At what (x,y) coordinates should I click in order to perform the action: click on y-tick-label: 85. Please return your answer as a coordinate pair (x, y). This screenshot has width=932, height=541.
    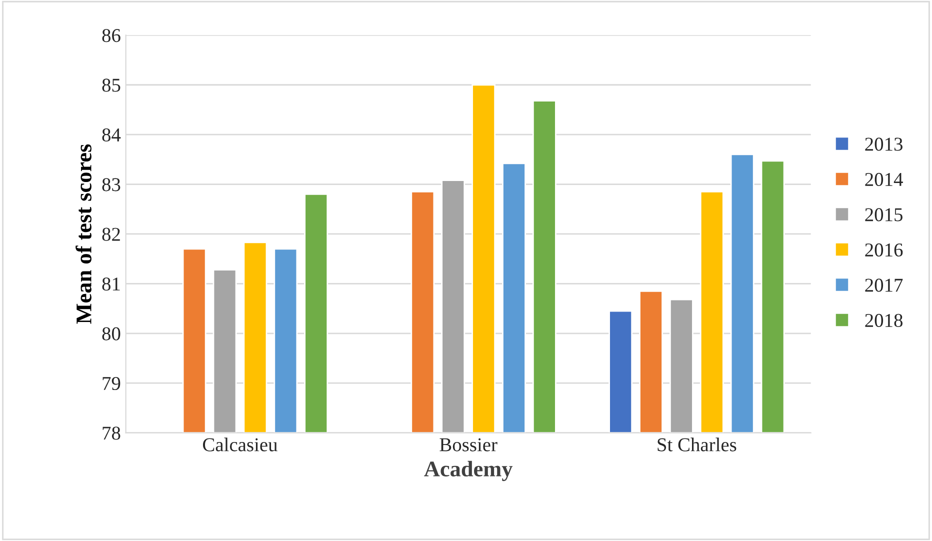
    Looking at the image, I should click on (111, 85).